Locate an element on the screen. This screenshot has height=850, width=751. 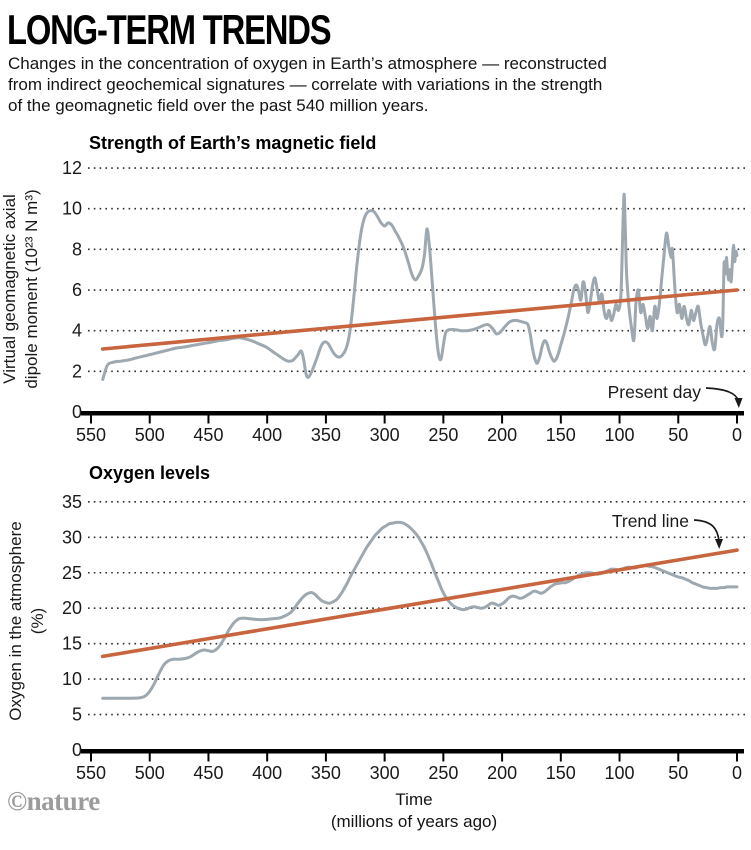
y-tick-label: 30 is located at coordinates (72, 537).